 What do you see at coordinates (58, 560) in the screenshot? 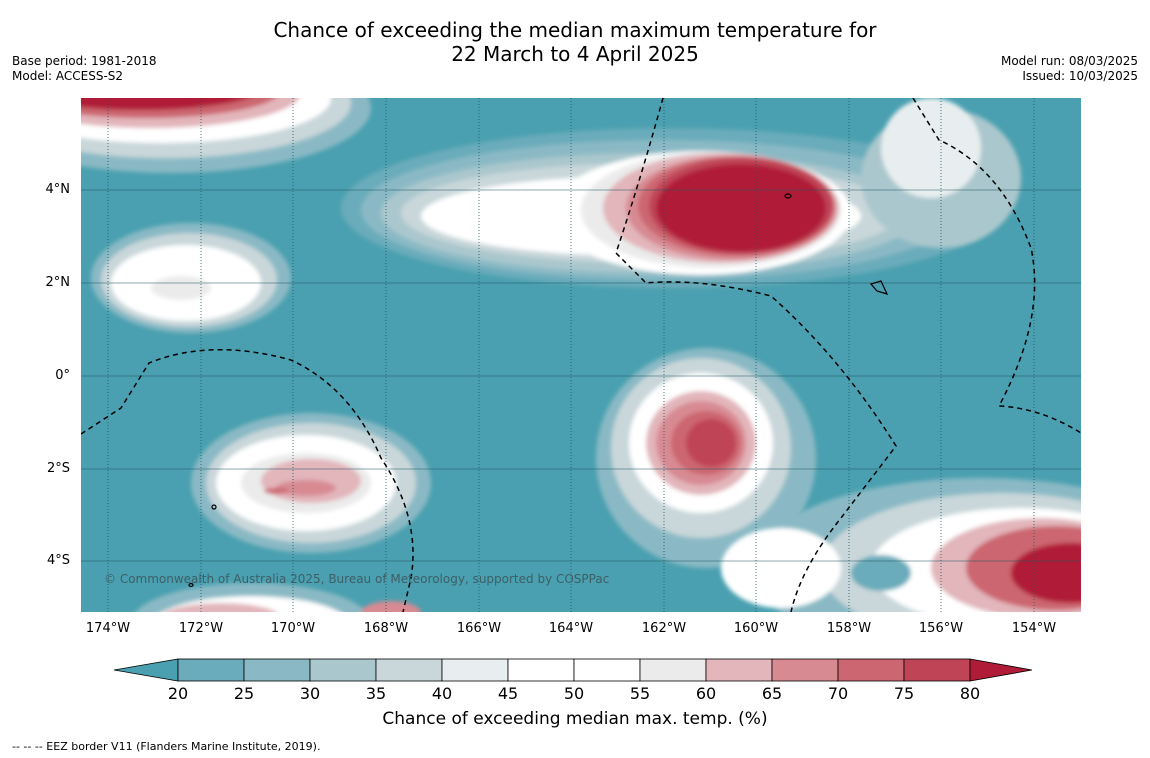
I see `lat-label-4s: 4°S` at bounding box center [58, 560].